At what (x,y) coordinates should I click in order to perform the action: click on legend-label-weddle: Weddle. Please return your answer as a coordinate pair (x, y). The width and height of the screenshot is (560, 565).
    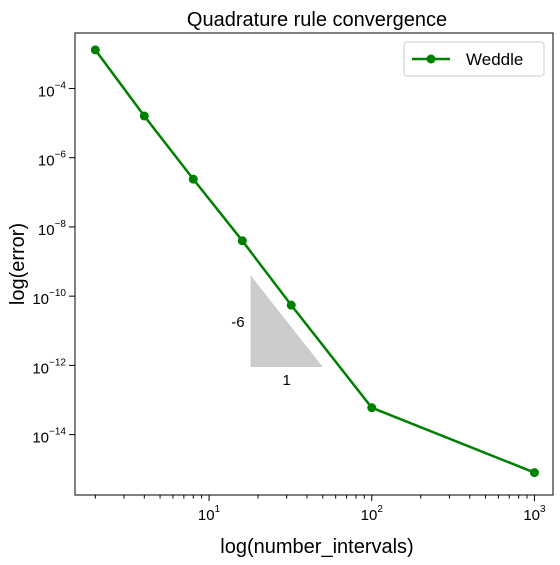
    Looking at the image, I should click on (494, 59).